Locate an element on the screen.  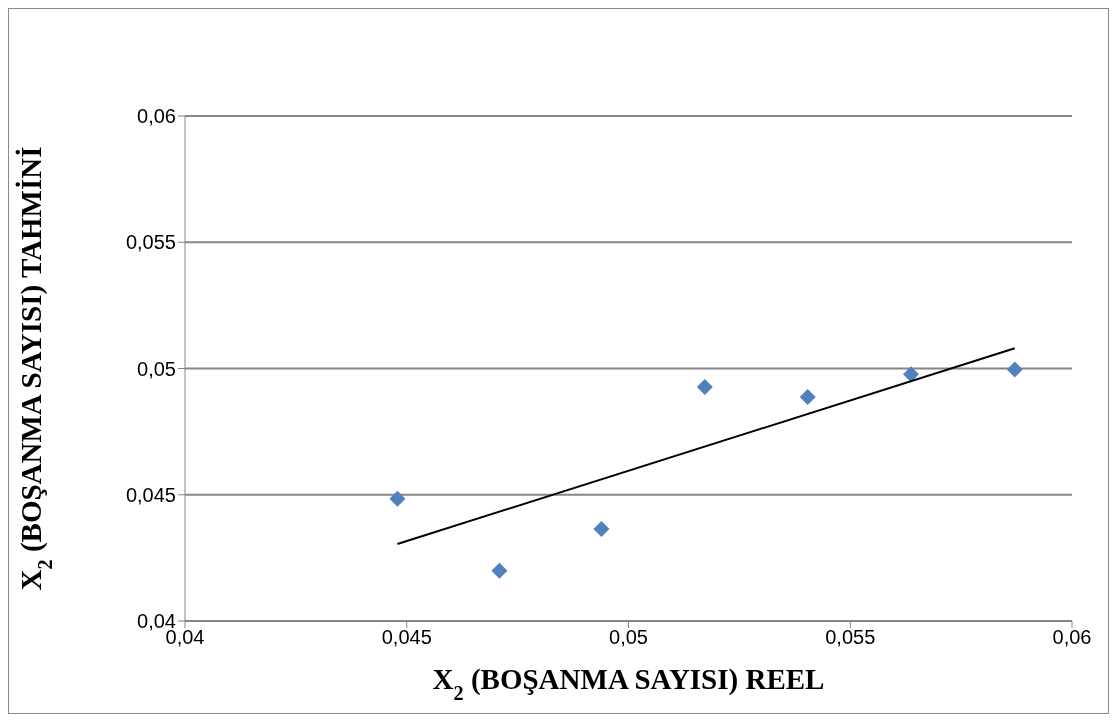
x-tick-label: 0,055 is located at coordinates (850, 637).